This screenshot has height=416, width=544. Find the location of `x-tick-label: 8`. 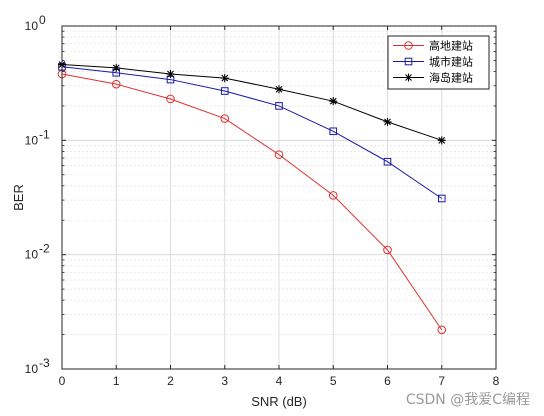

x-tick-label: 8 is located at coordinates (496, 381).